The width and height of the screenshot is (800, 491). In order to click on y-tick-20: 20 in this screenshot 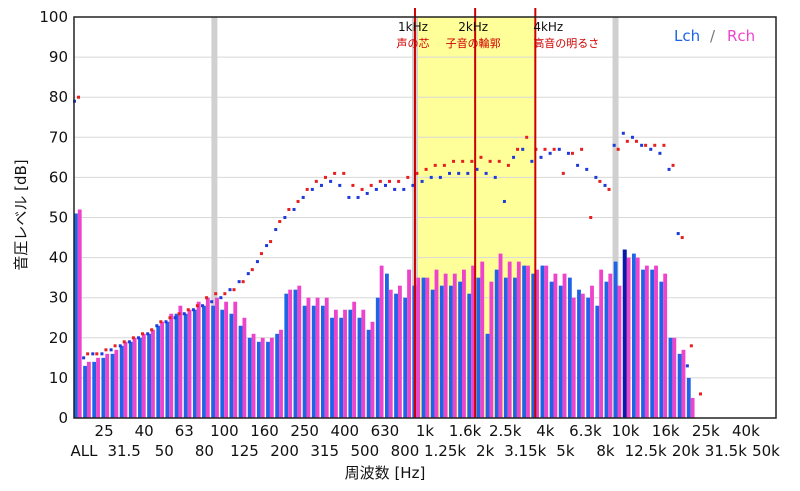, I will do `click(58, 338)`.